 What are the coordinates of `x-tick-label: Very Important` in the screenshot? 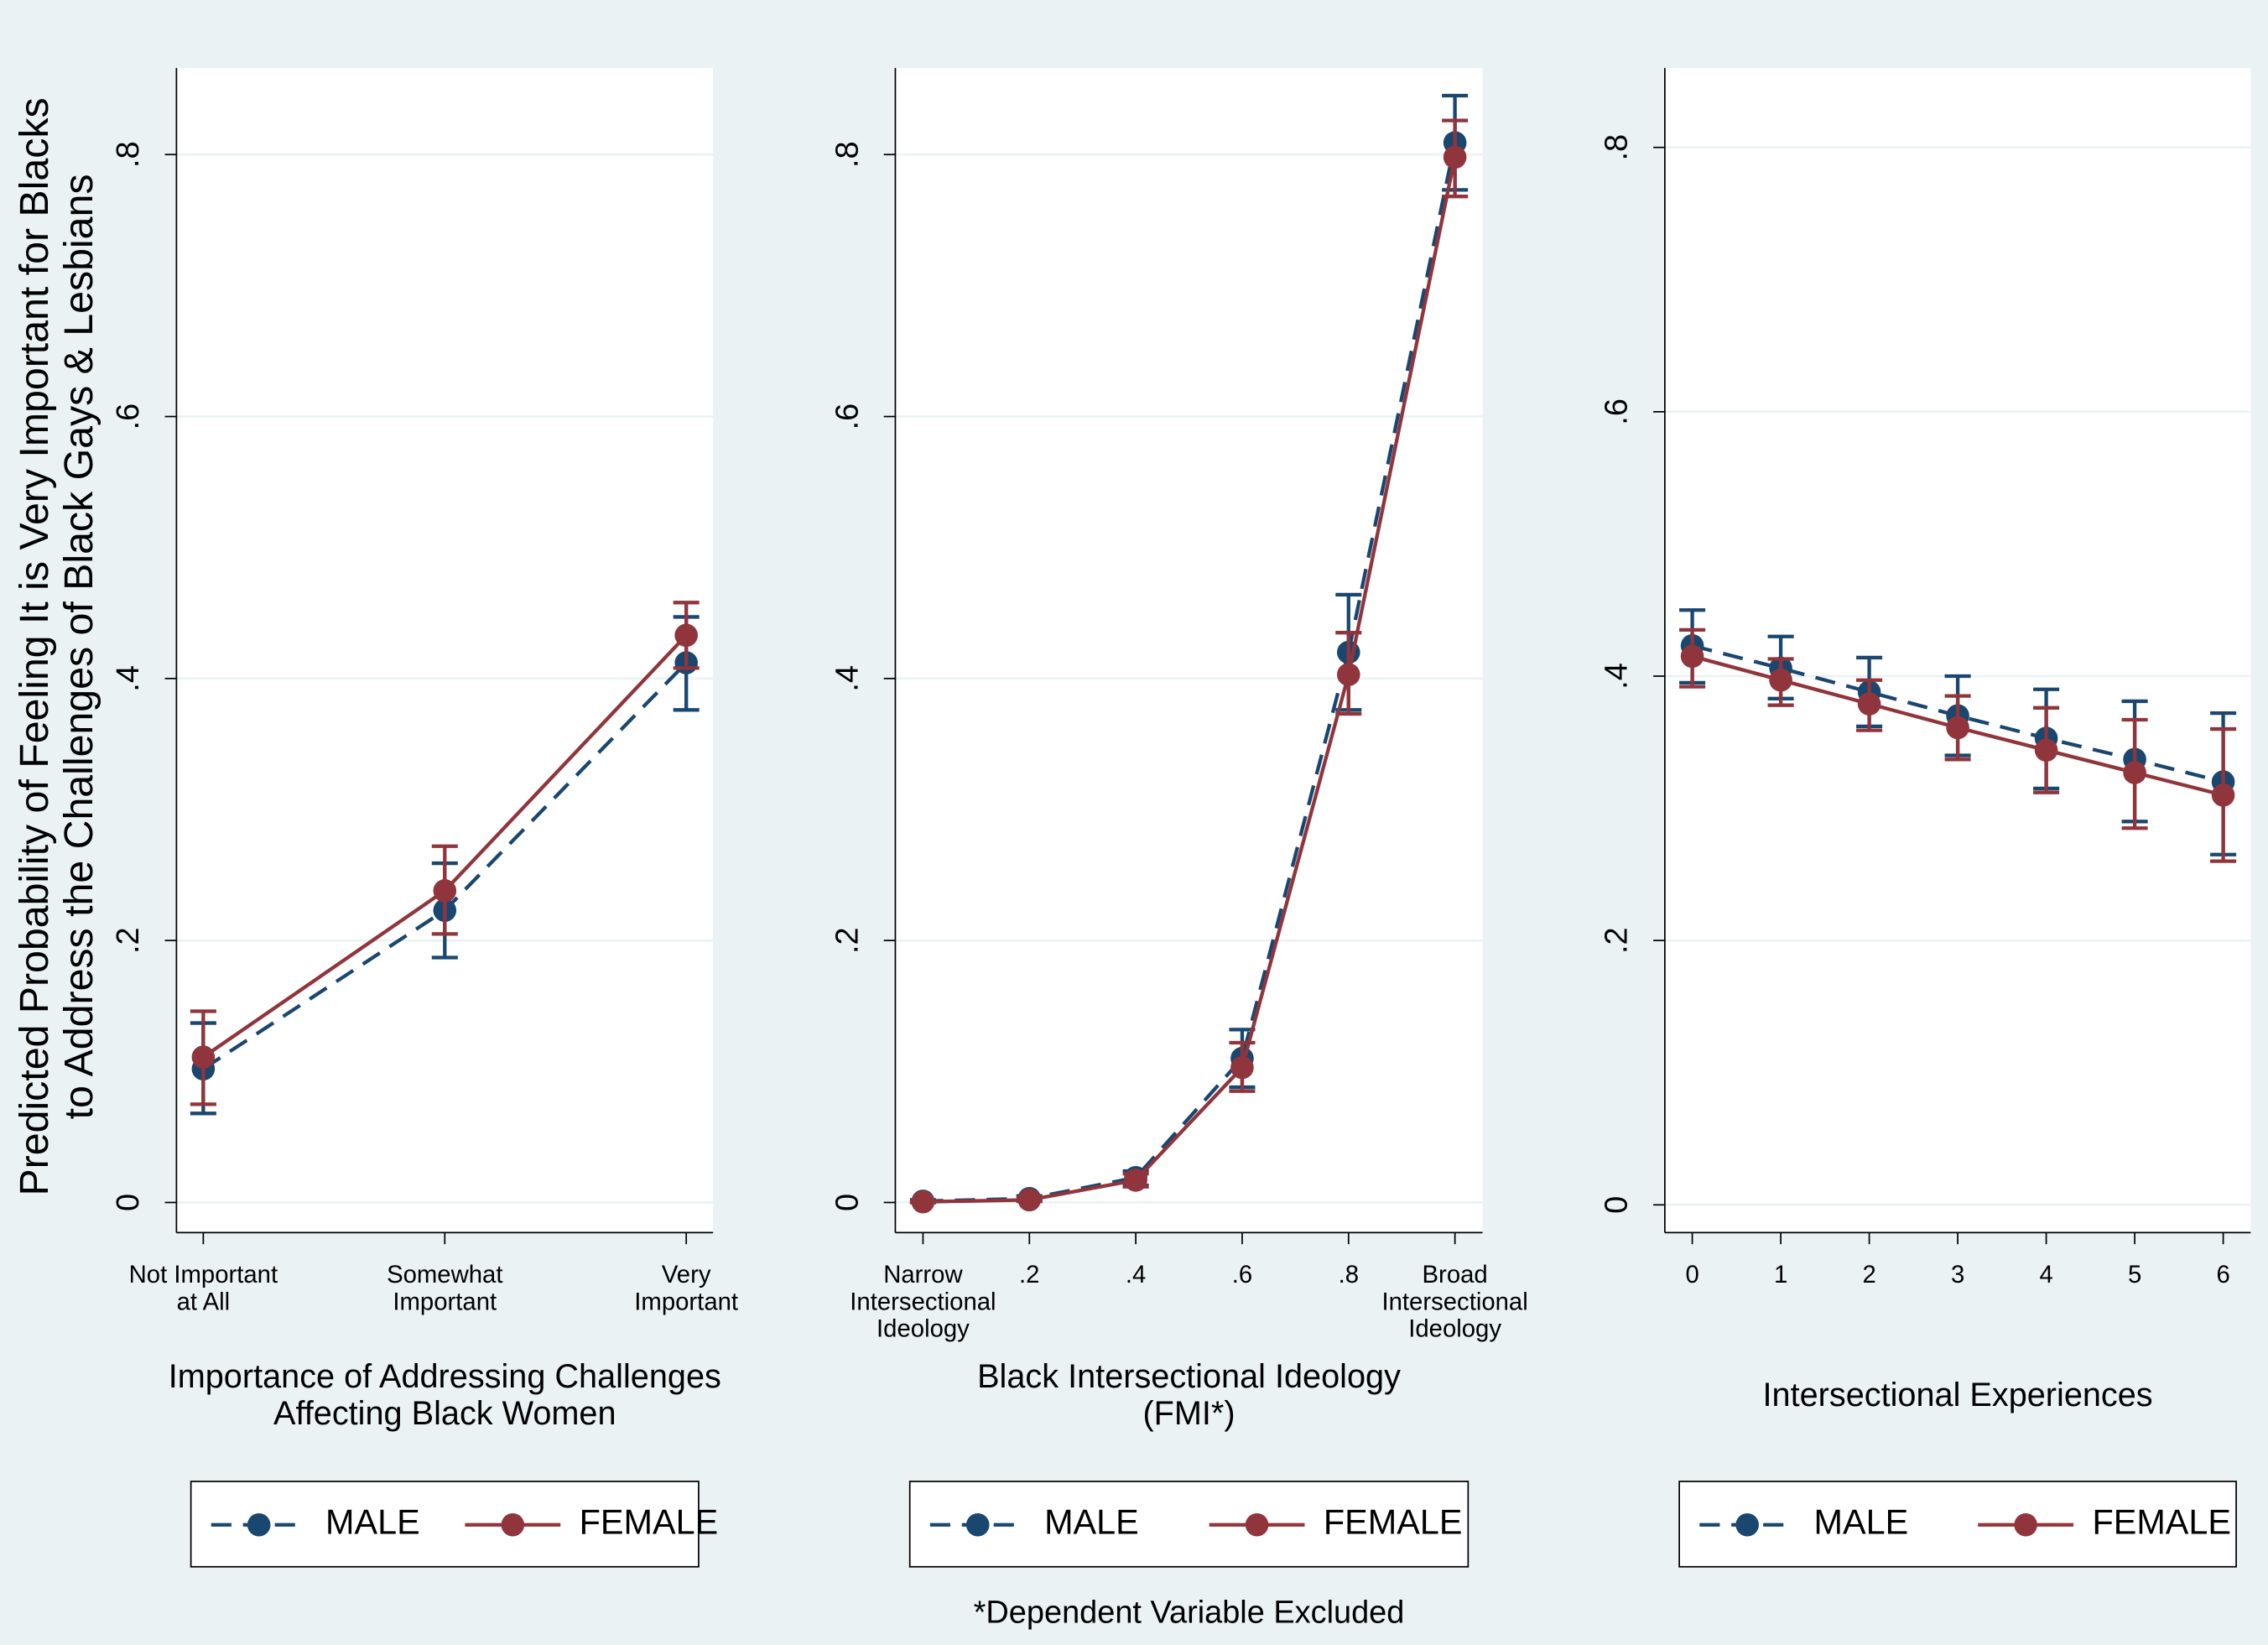 It's located at (686, 1288).